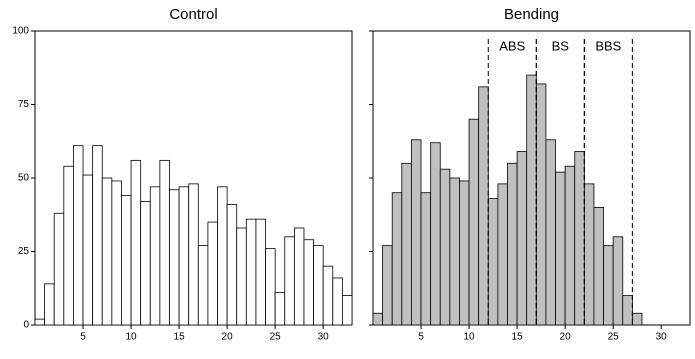 The width and height of the screenshot is (695, 359). Describe the element at coordinates (24, 104) in the screenshot. I see `y-tick-label: 75` at that location.